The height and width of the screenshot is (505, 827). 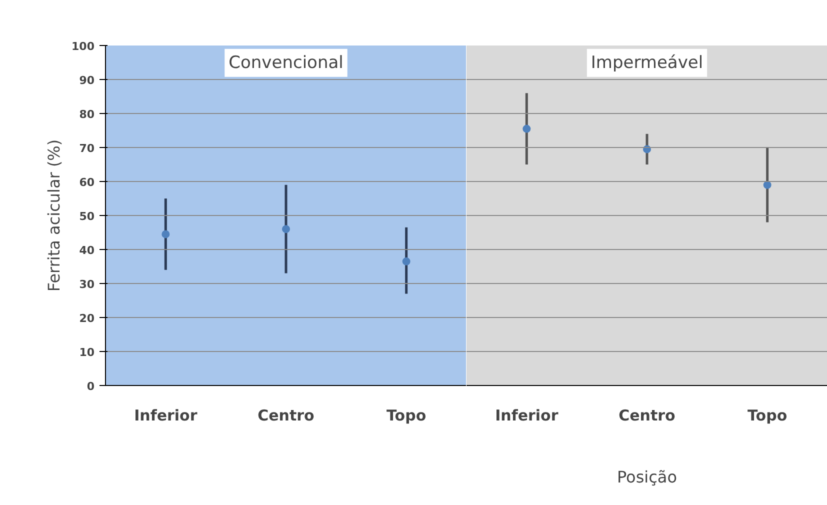 What do you see at coordinates (87, 114) in the screenshot?
I see `y-tick-label: 80` at bounding box center [87, 114].